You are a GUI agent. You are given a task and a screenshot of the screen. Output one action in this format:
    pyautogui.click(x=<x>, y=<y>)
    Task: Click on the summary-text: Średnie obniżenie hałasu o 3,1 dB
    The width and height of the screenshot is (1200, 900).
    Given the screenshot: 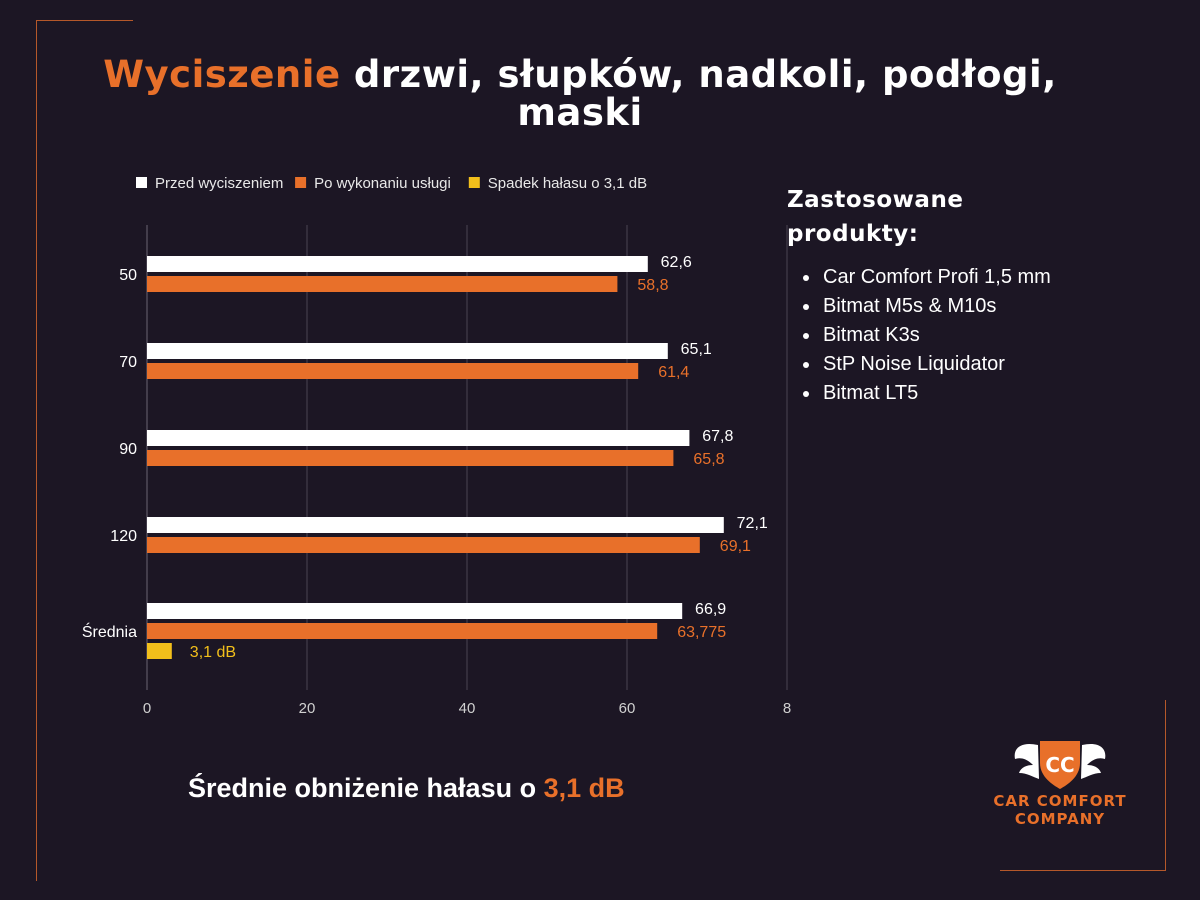 What is the action you would take?
    pyautogui.click(x=406, y=788)
    